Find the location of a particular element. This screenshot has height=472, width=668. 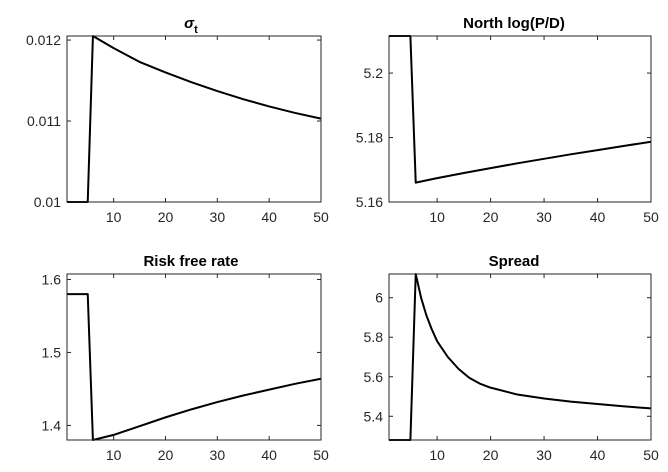

y-tick-label: 6 is located at coordinates (379, 298).